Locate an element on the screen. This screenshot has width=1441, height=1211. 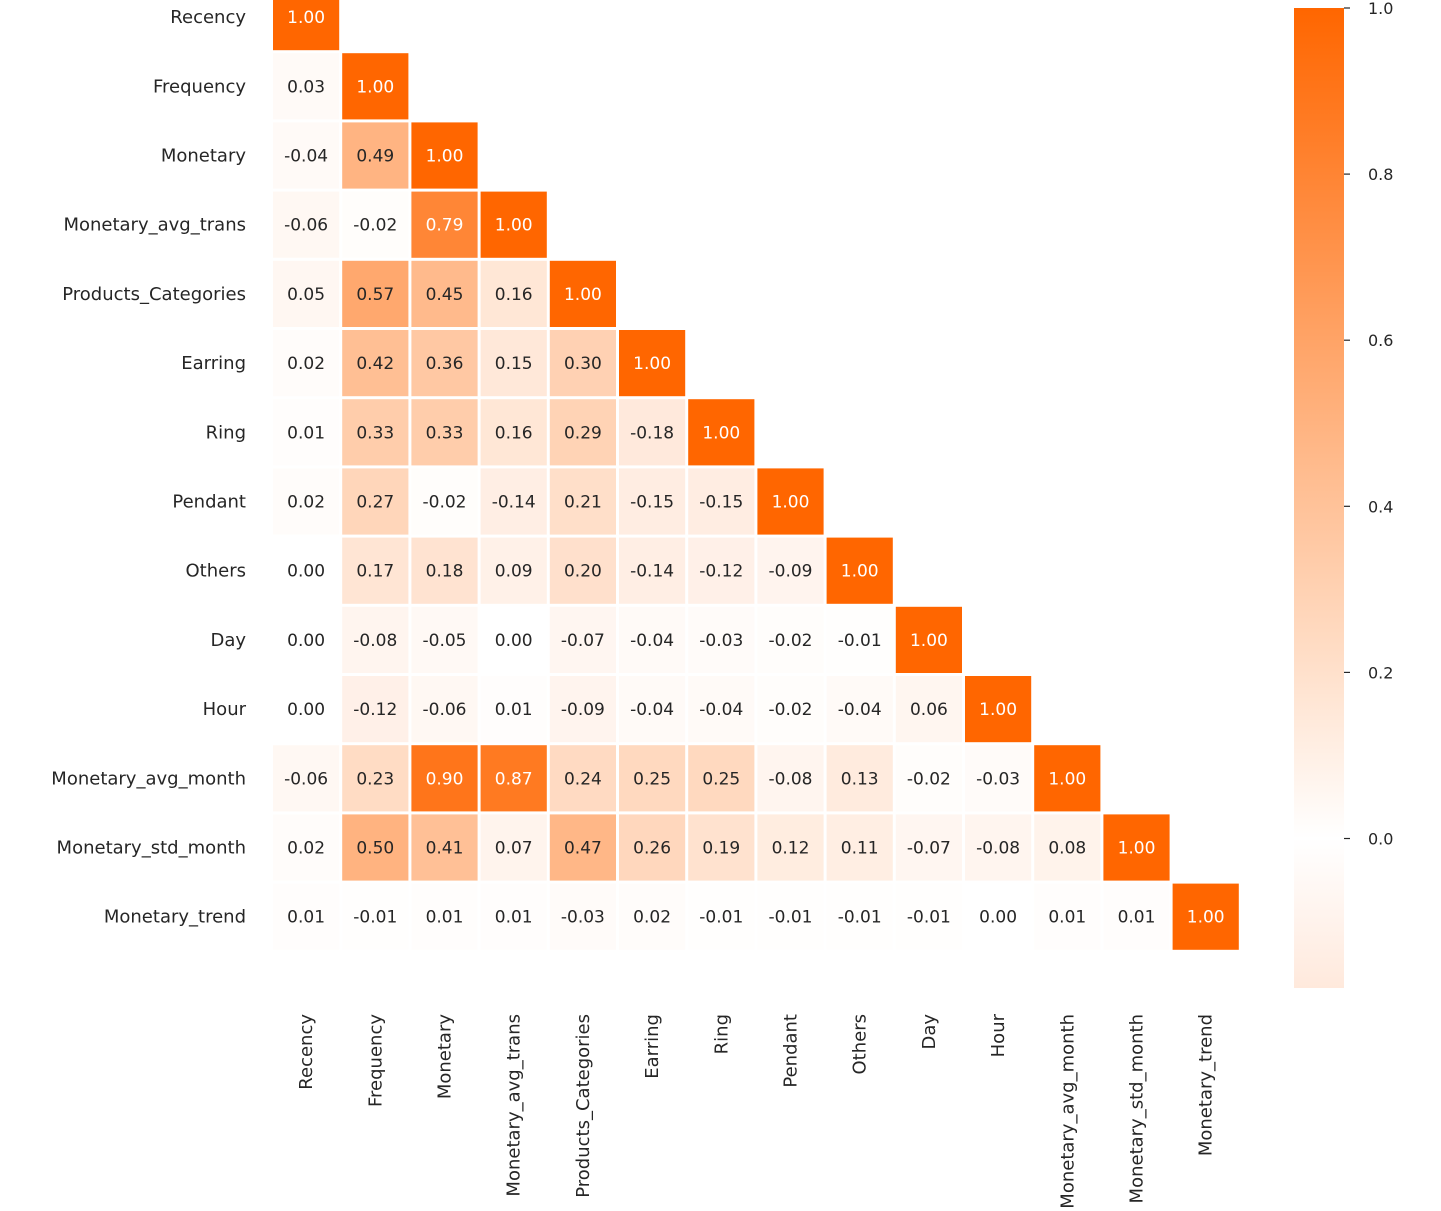
cell-label: 0.18 is located at coordinates (445, 572).